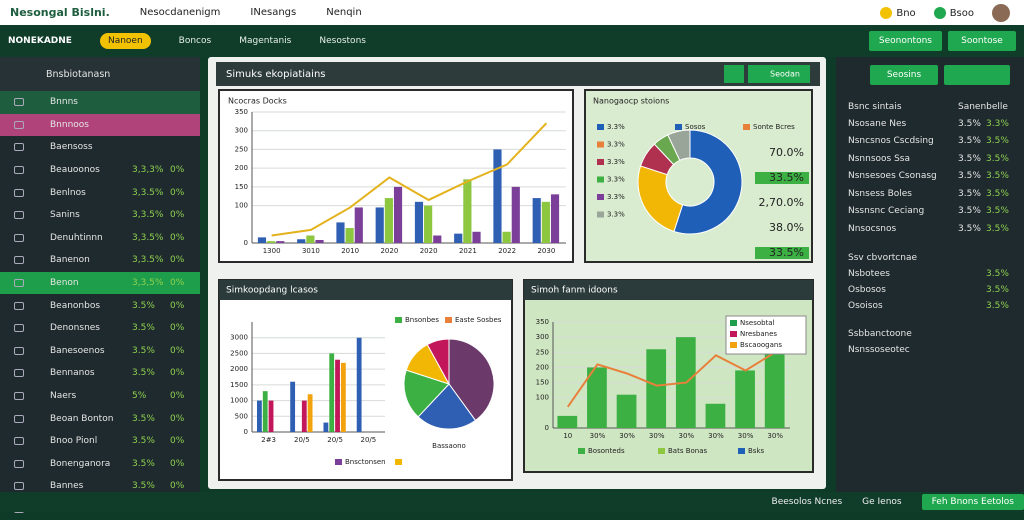  I want to click on menu-label: Bannes, so click(67, 486).